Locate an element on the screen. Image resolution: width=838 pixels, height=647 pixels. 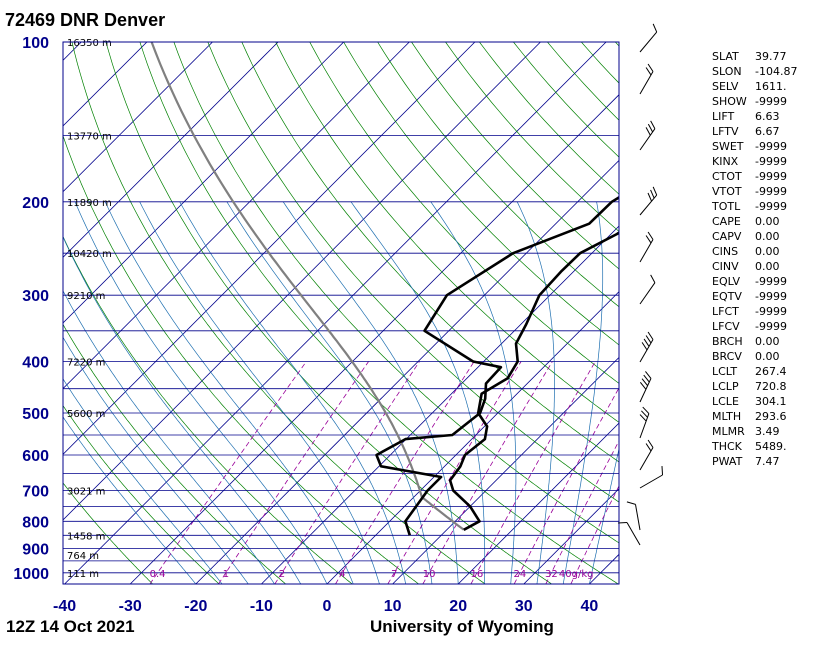
wind-barbs-column is located at coordinates (641, 284).